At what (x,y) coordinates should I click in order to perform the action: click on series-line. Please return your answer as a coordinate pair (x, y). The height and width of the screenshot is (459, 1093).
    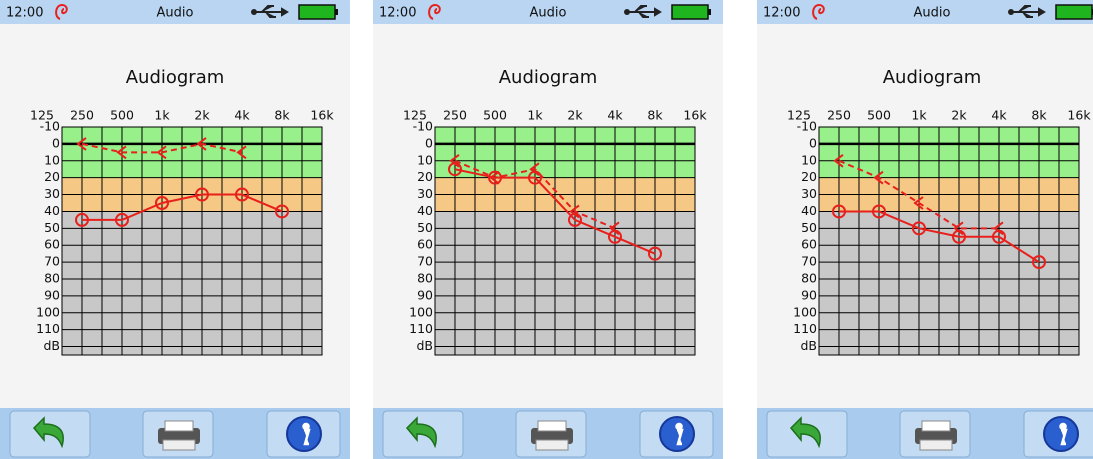
    Looking at the image, I should click on (535, 194).